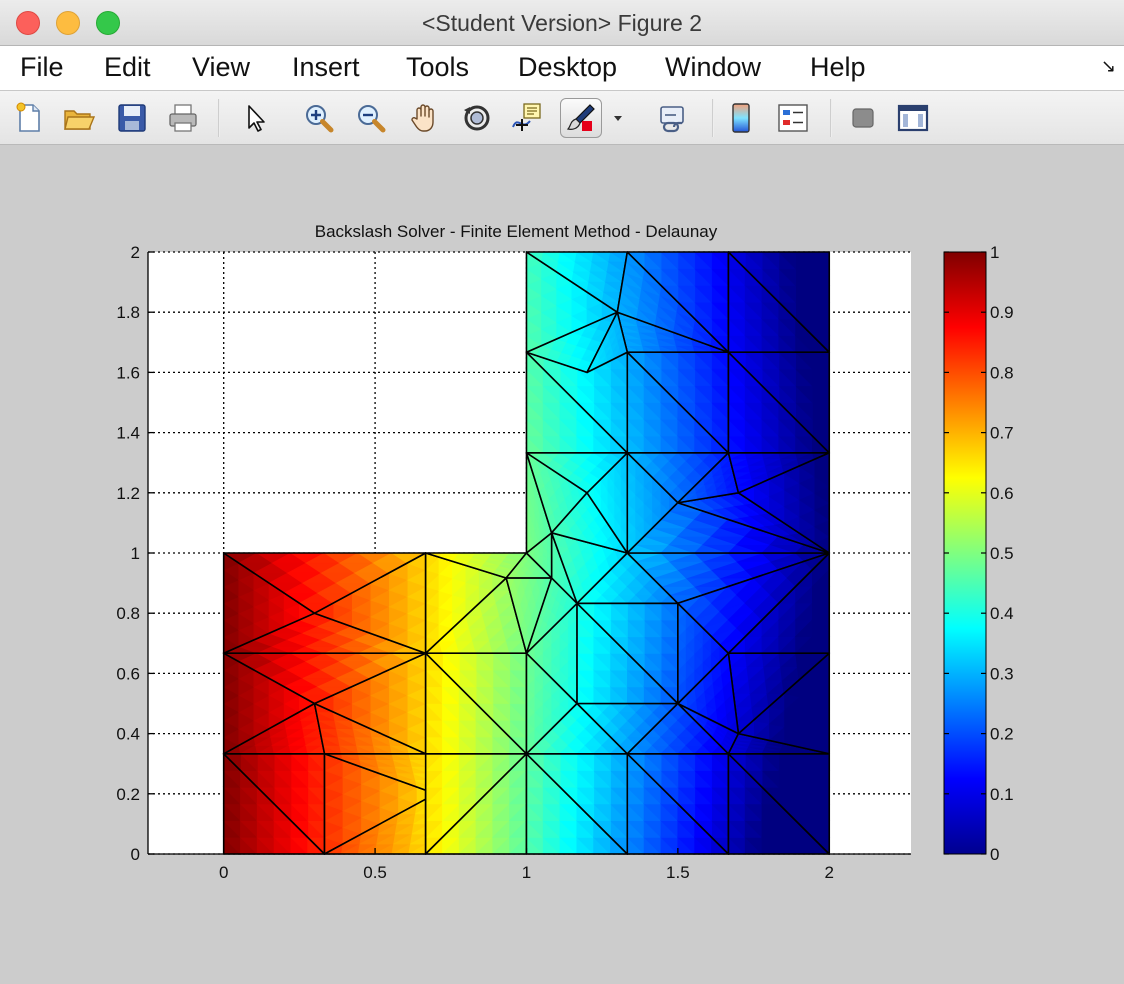 The image size is (1124, 984). What do you see at coordinates (319, 118) in the screenshot?
I see `zoom-in-icon` at bounding box center [319, 118].